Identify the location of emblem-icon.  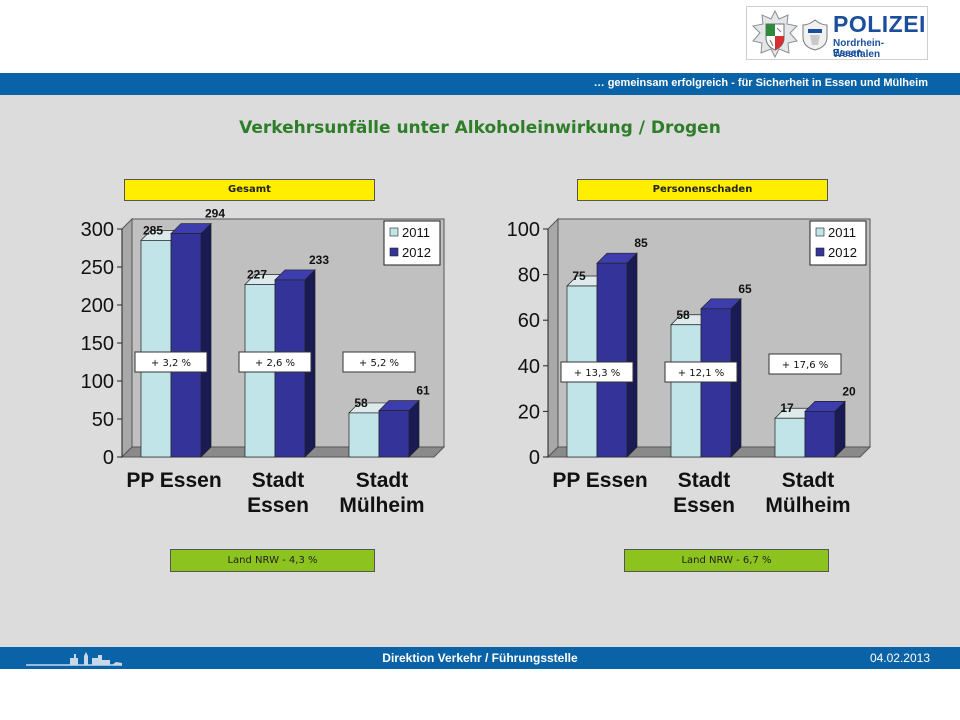
(815, 35).